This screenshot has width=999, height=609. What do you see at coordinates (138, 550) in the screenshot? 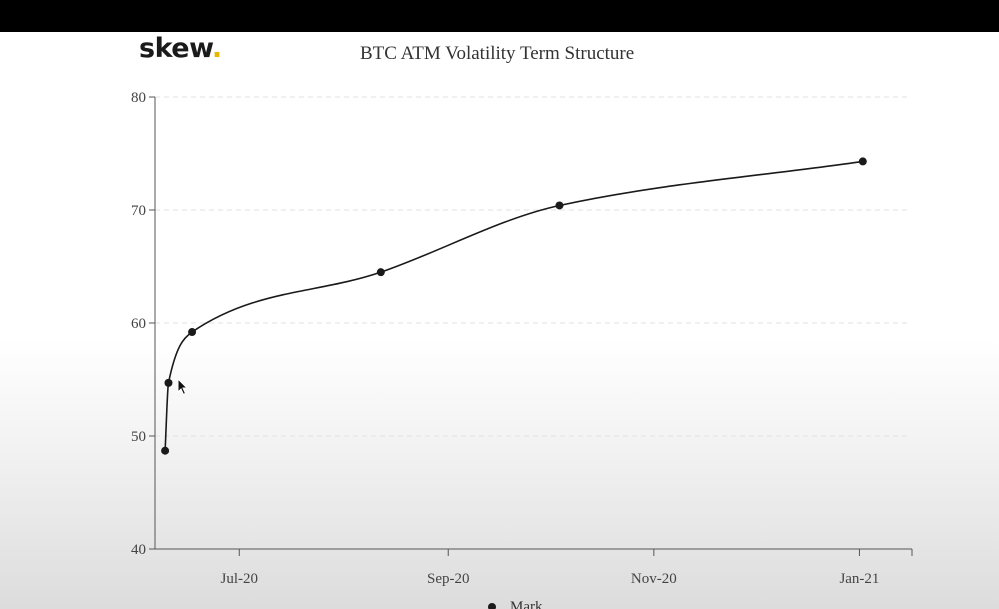
I see `y-tick-label: 40` at bounding box center [138, 550].